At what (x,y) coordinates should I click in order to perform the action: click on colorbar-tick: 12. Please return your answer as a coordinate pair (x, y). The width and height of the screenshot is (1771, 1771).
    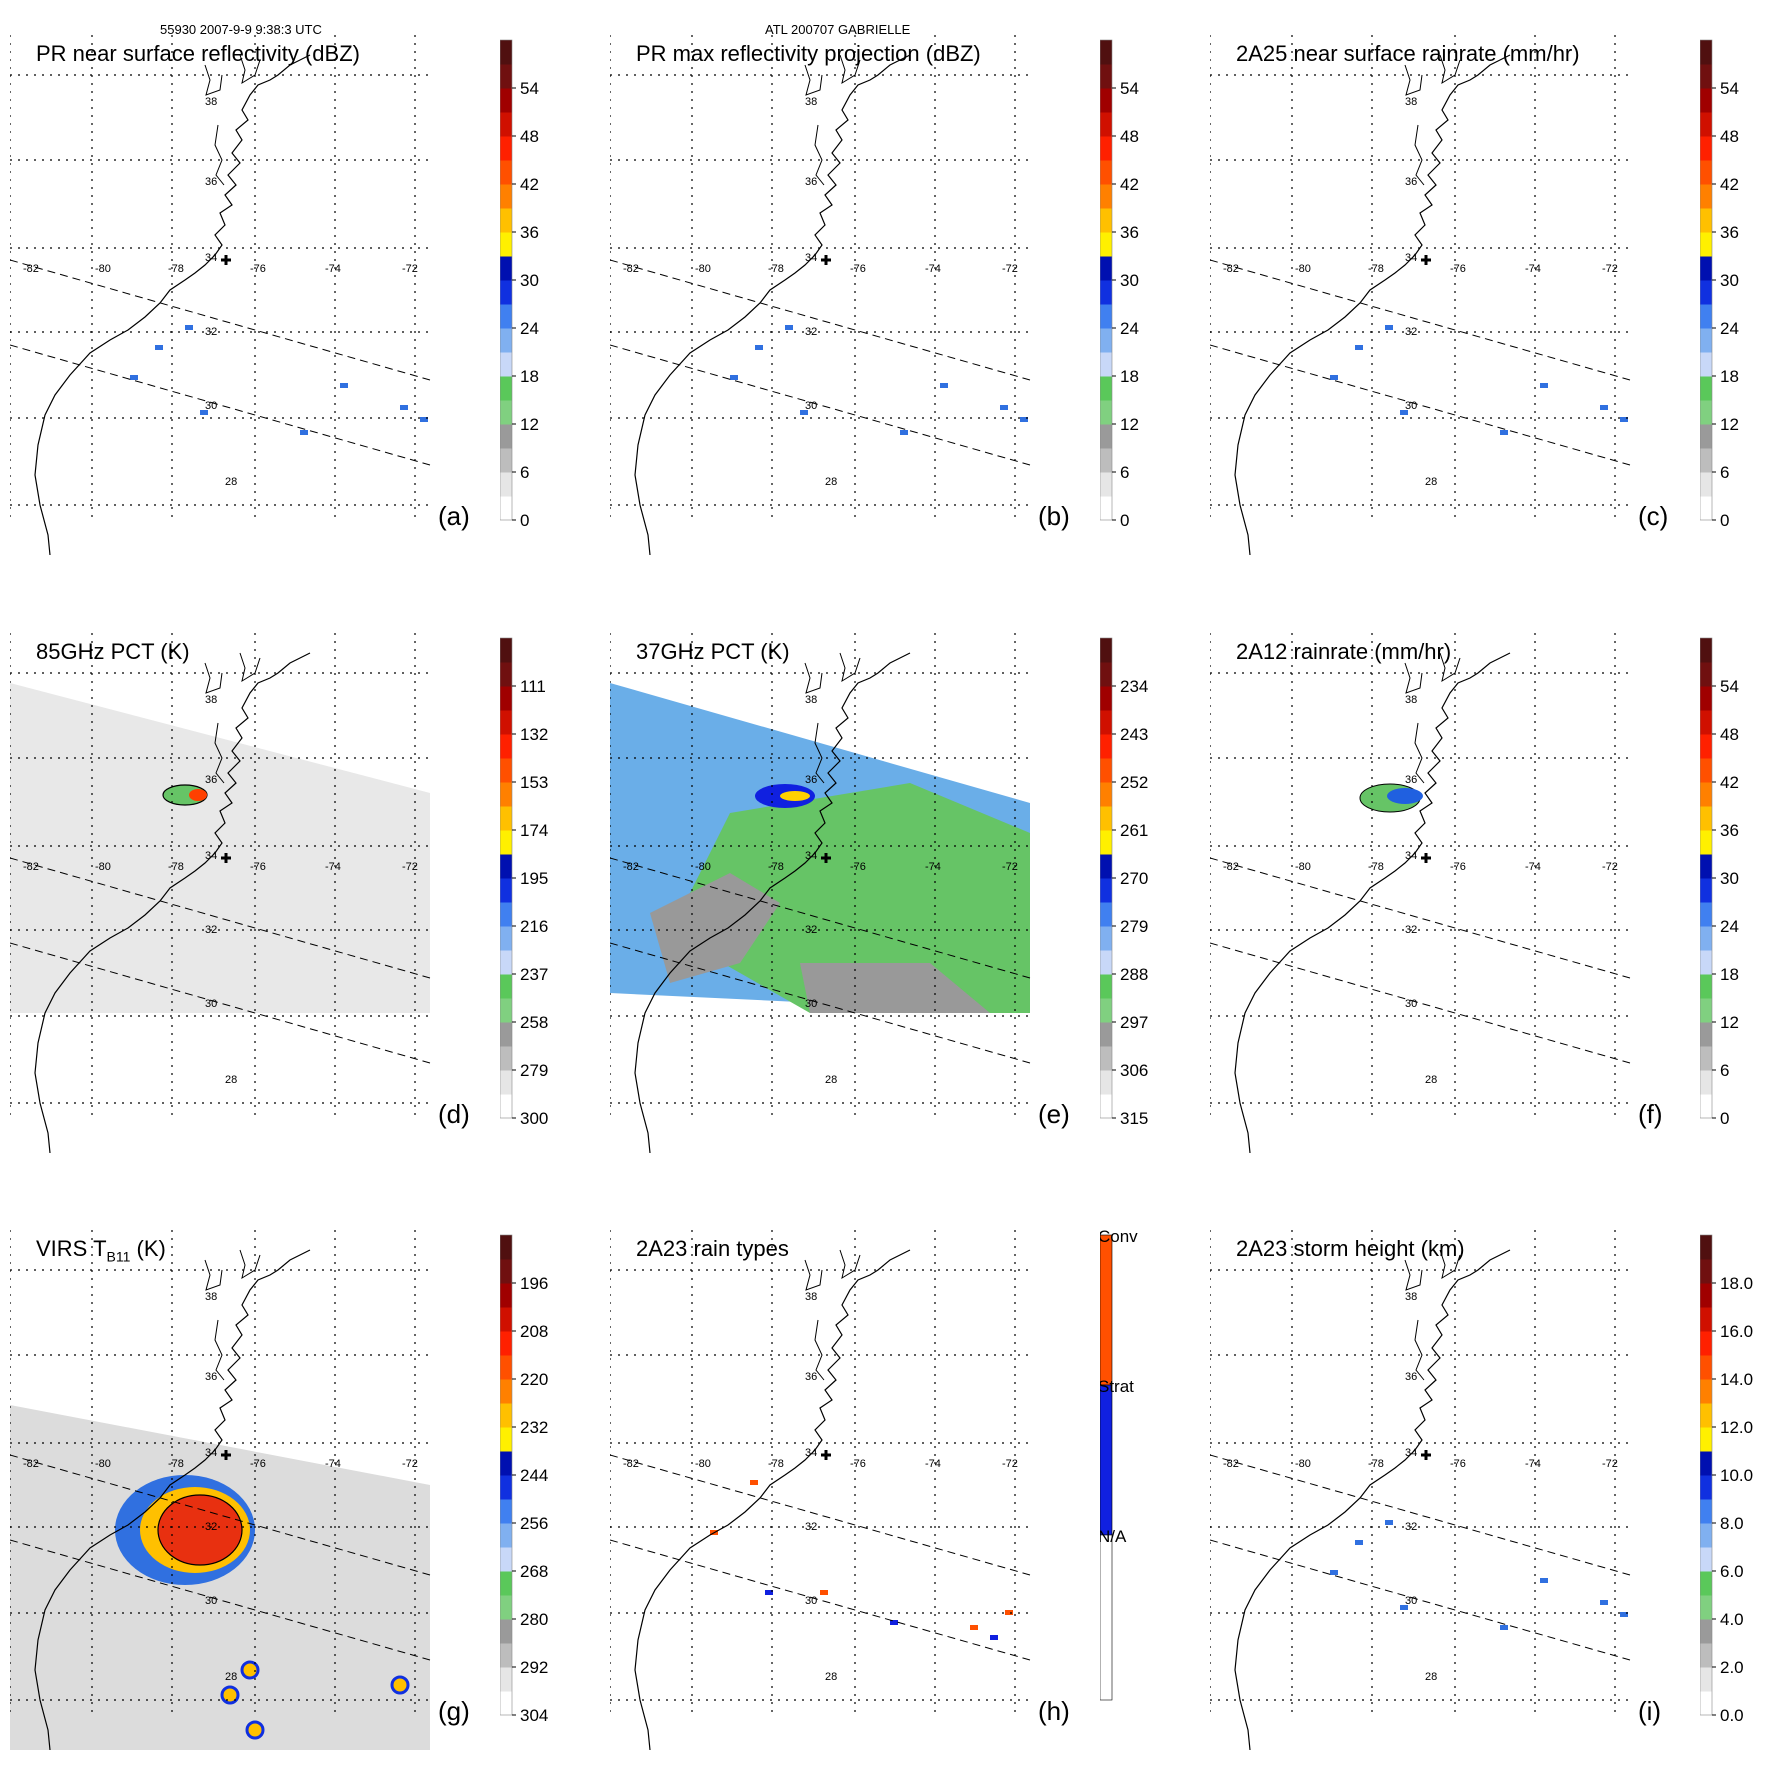
    Looking at the image, I should click on (1129, 424).